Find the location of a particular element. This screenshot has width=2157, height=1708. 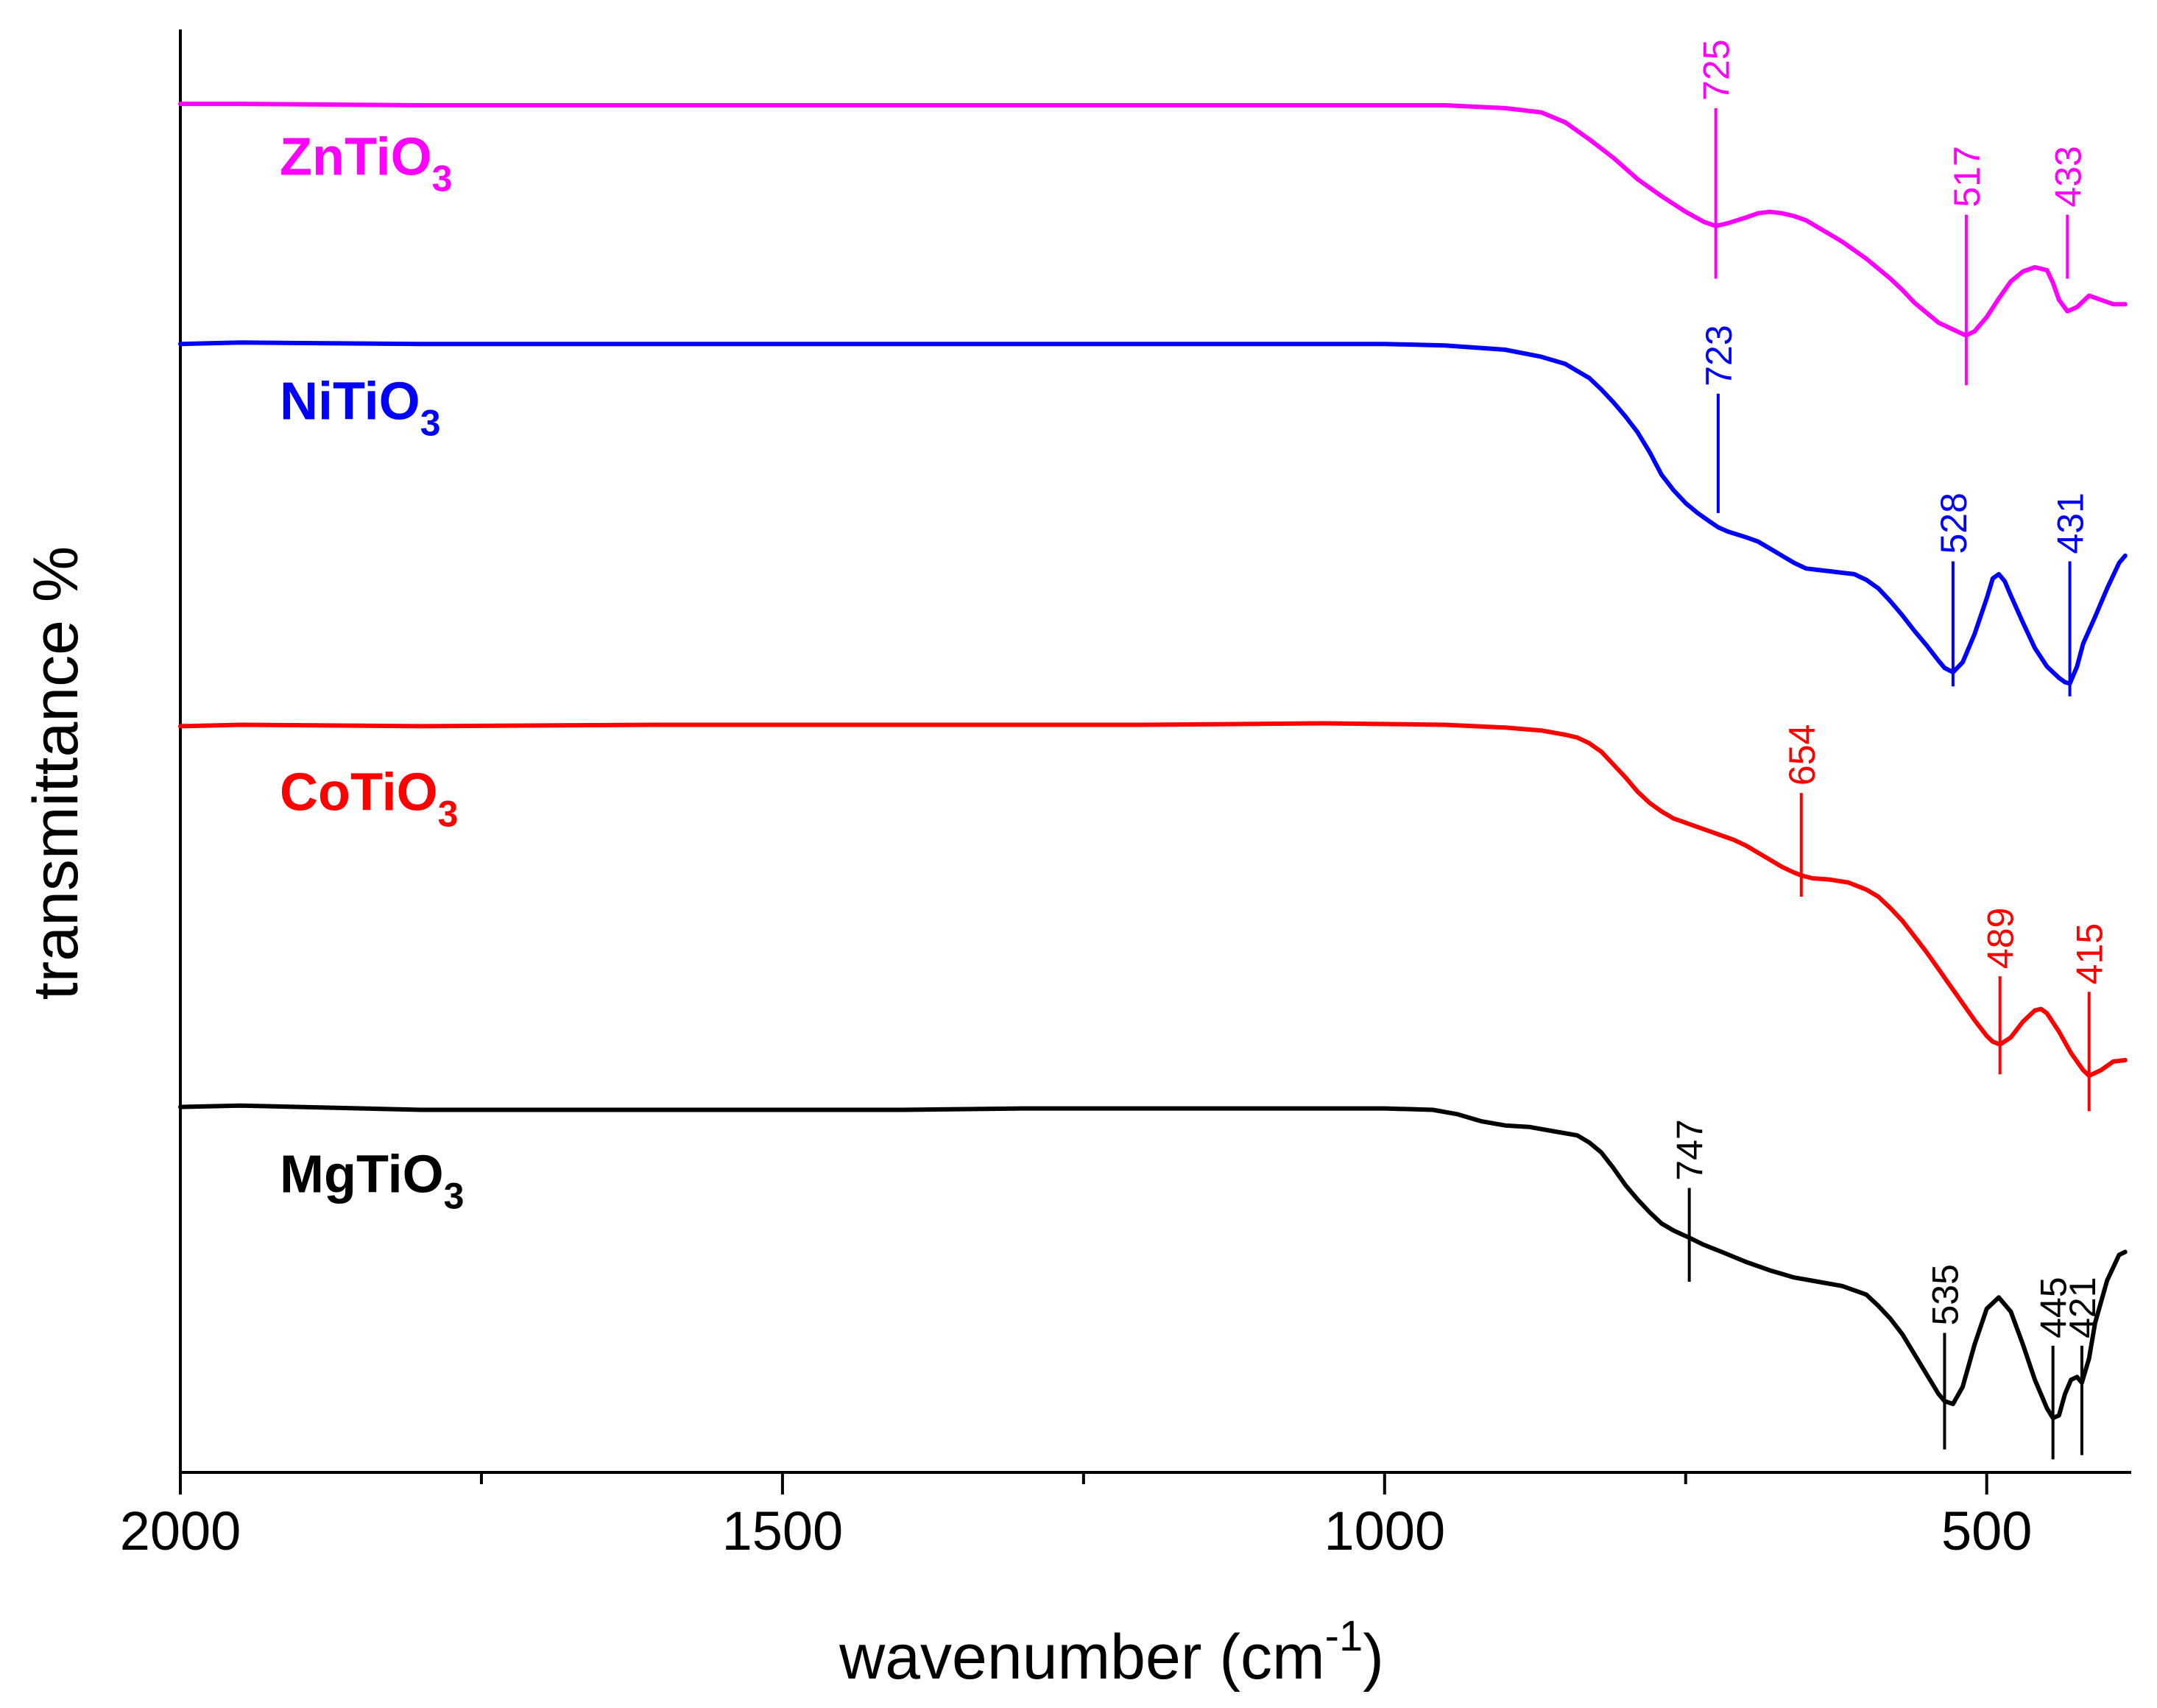

peak-label-654: 654 is located at coordinates (1803, 755).